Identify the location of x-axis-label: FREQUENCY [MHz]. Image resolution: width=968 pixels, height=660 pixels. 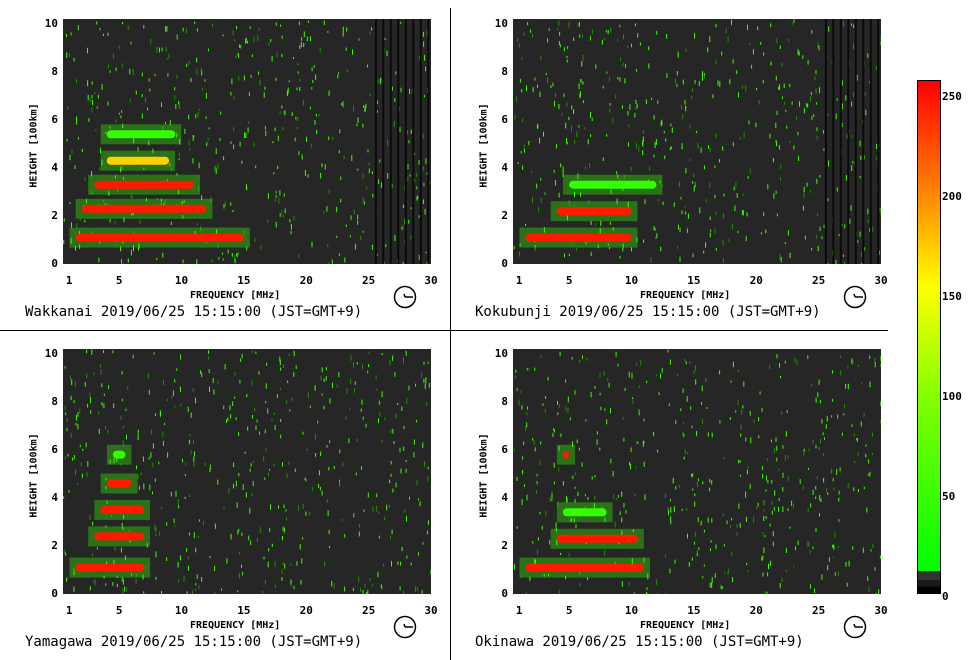
(235, 625).